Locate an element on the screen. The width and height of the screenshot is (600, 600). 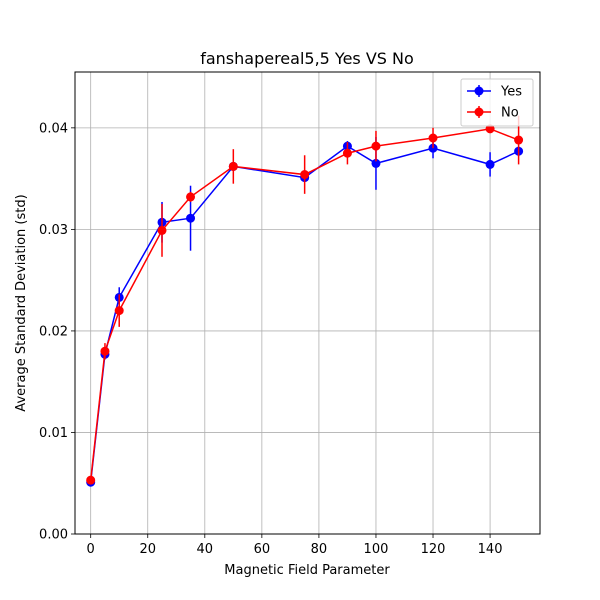
legend-item-yes: Yes is located at coordinates (494, 92).